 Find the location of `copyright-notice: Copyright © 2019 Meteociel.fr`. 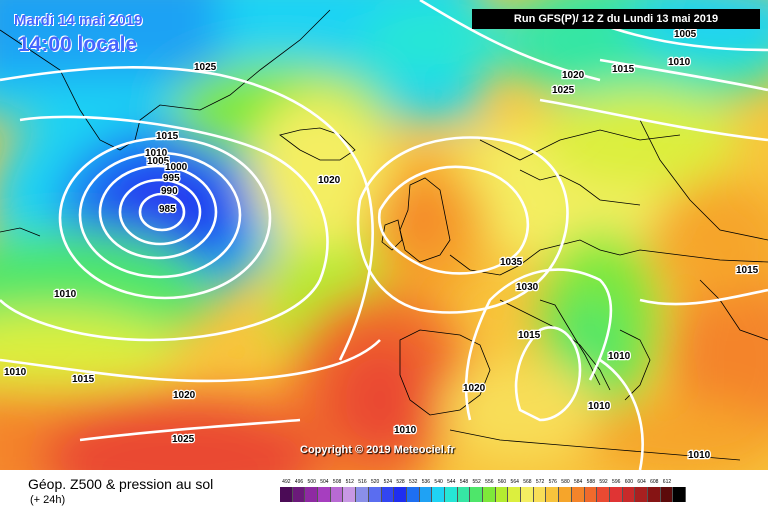

copyright-notice: Copyright © 2019 Meteociel.fr is located at coordinates (377, 450).